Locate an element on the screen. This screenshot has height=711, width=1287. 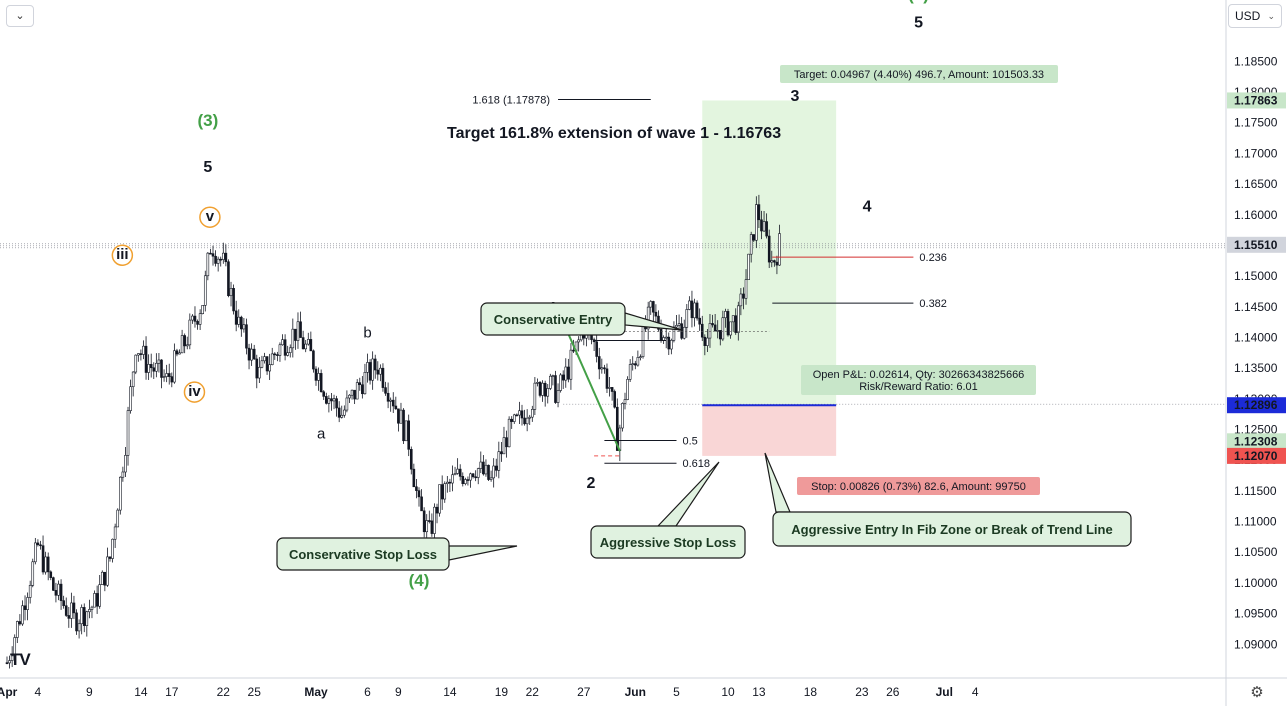
settings-button: ⚙ is located at coordinates (1257, 693).